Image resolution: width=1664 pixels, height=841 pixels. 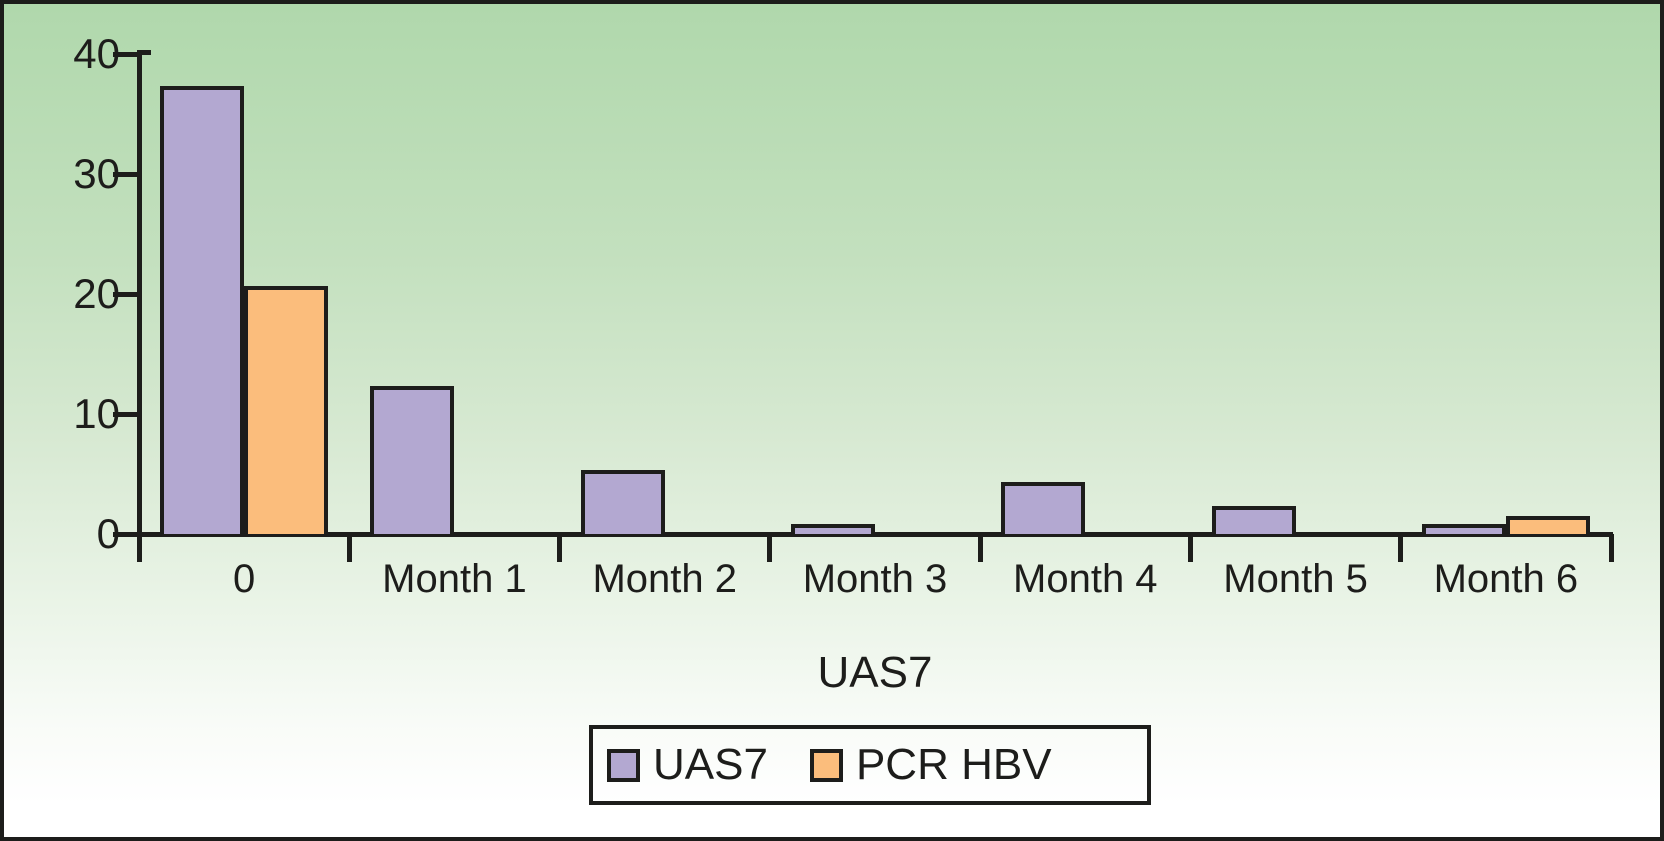 What do you see at coordinates (664, 579) in the screenshot?
I see `x-axis-category-label: Month 2` at bounding box center [664, 579].